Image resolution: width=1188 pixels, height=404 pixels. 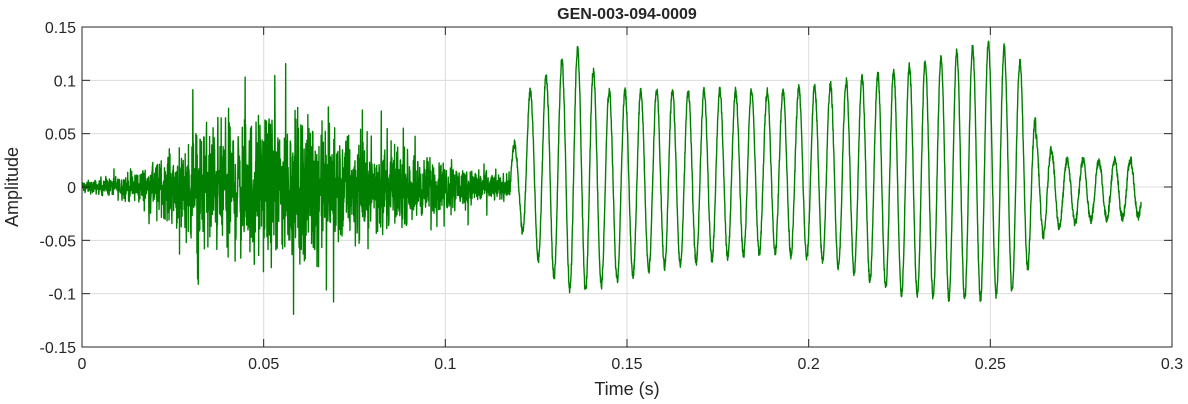 I want to click on x-tick-label: 0.15, so click(x=626, y=364).